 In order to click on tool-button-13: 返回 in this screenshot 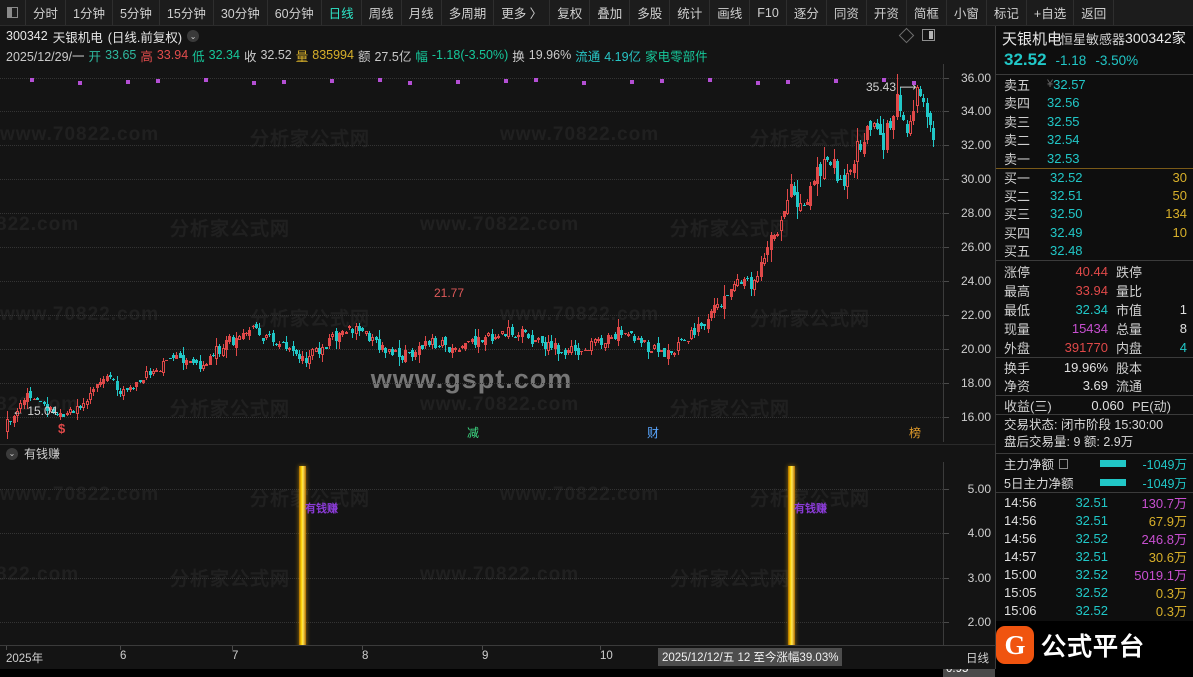, I will do `click(1094, 12)`.